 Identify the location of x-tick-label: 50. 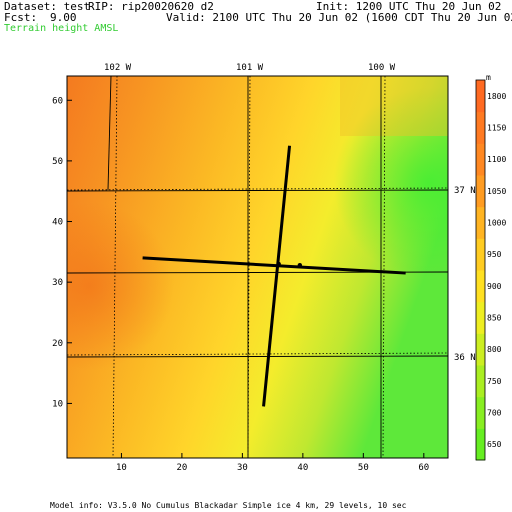
(363, 468).